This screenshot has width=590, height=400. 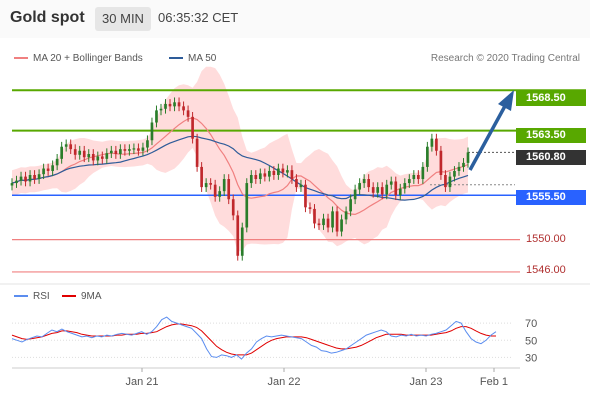 I want to click on x-tick-label: Jan 21, so click(x=141, y=382).